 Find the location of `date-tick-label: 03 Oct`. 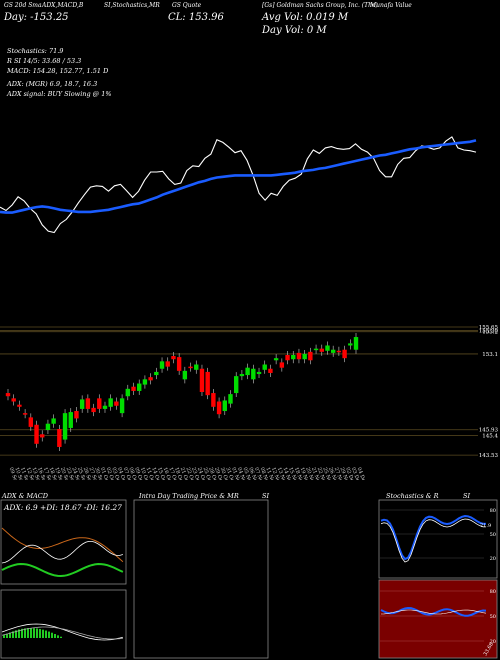

date-tick-label: 03 Oct is located at coordinates (115, 473).